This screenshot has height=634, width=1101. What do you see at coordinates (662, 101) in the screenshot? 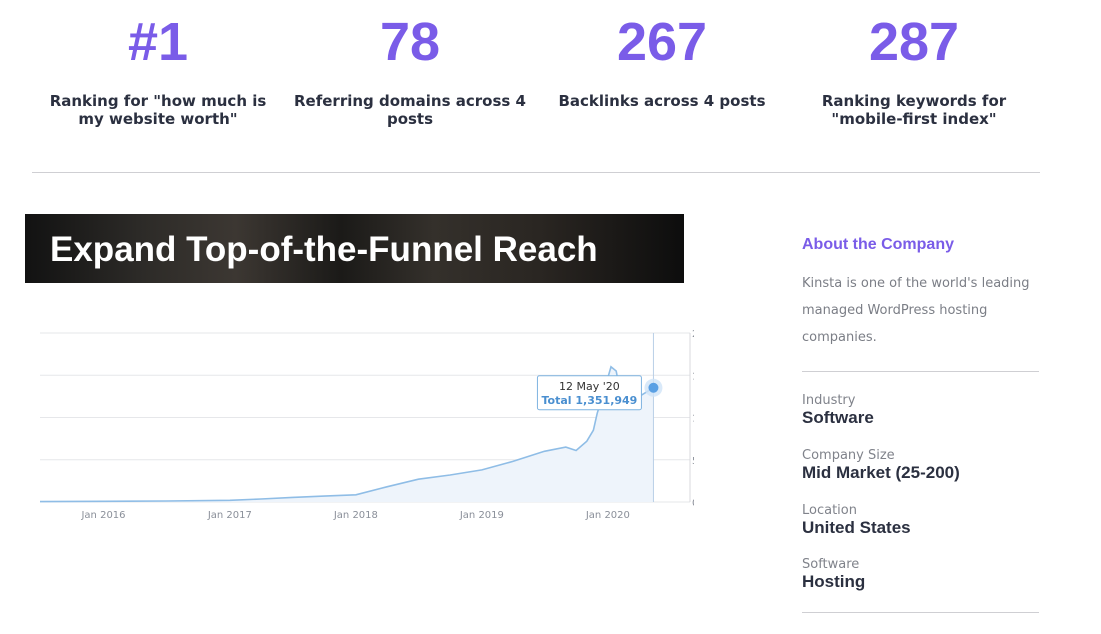
I see `stat-label: Backlinks across 4 posts` at bounding box center [662, 101].